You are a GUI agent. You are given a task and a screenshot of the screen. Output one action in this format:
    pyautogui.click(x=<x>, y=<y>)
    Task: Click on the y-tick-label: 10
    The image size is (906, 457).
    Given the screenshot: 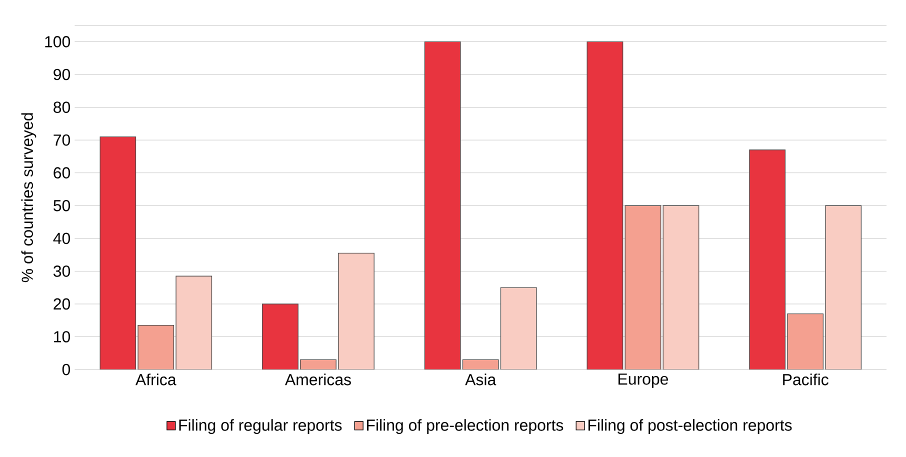 What is the action you would take?
    pyautogui.click(x=62, y=336)
    